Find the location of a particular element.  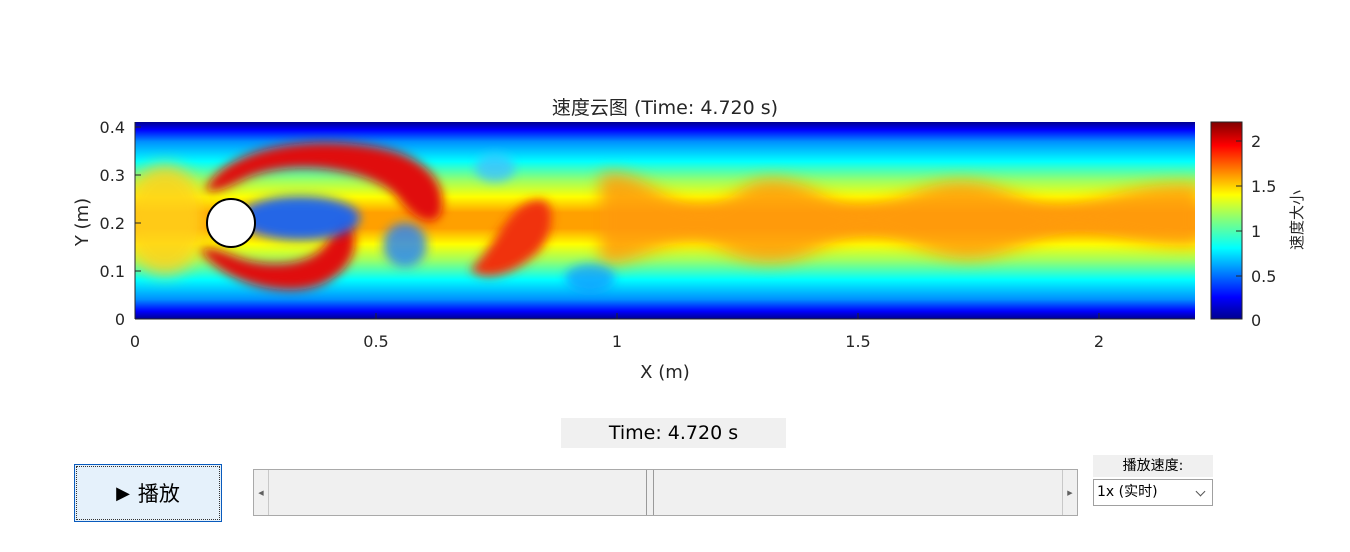

speed-dropdown: 1x (实时) is located at coordinates (1153, 492).